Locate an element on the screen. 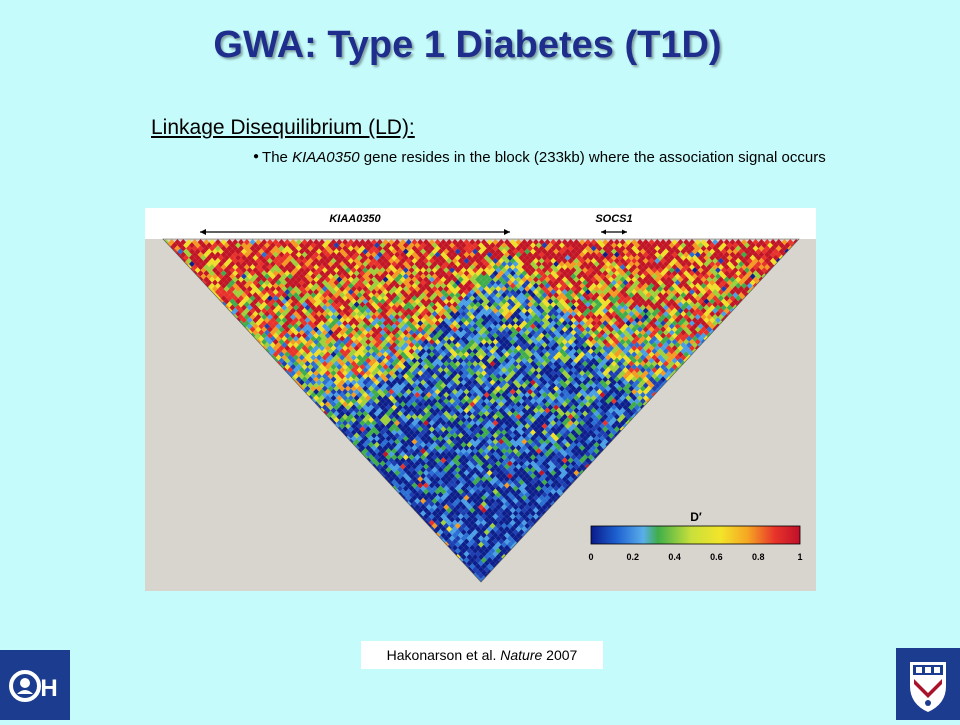  university-shield-icon is located at coordinates (928, 684).